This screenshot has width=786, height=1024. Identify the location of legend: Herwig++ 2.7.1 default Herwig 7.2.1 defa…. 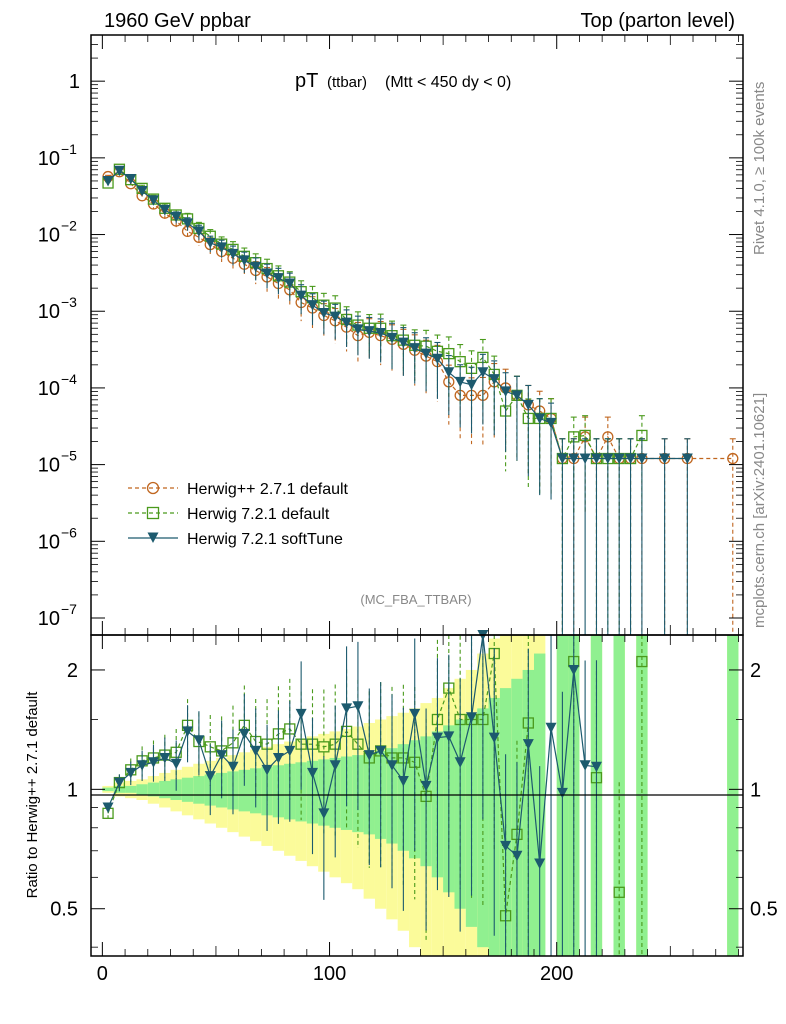
(238, 514).